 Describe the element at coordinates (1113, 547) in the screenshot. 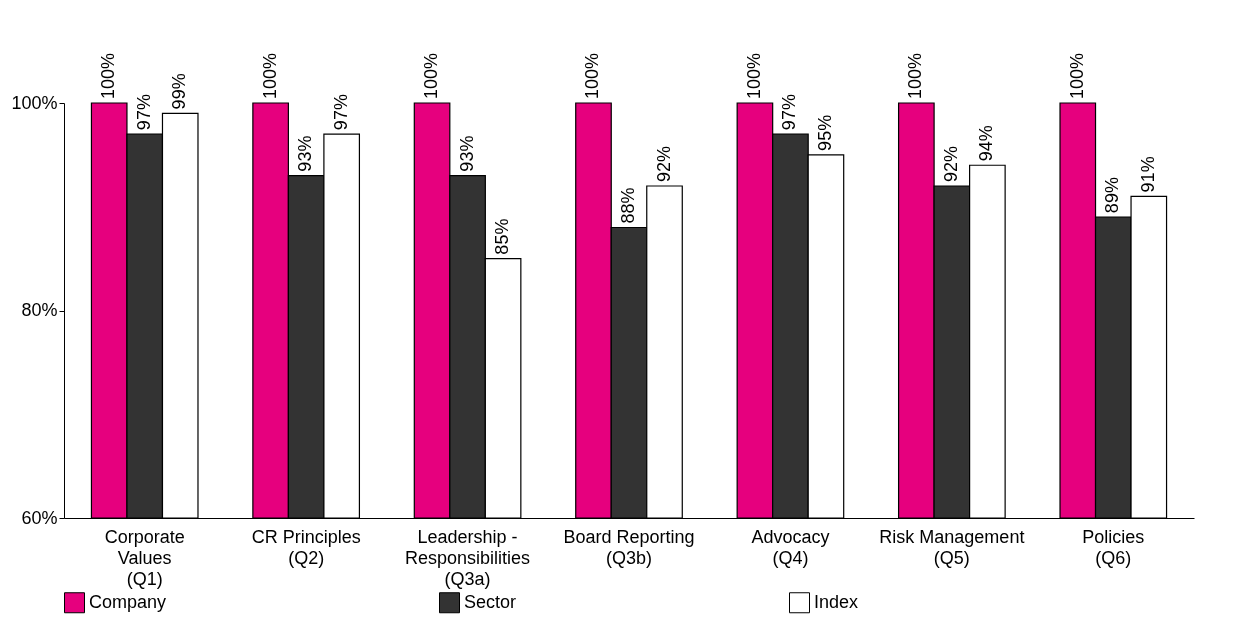

I see `x-tick-label: Policies (Q6)` at that location.